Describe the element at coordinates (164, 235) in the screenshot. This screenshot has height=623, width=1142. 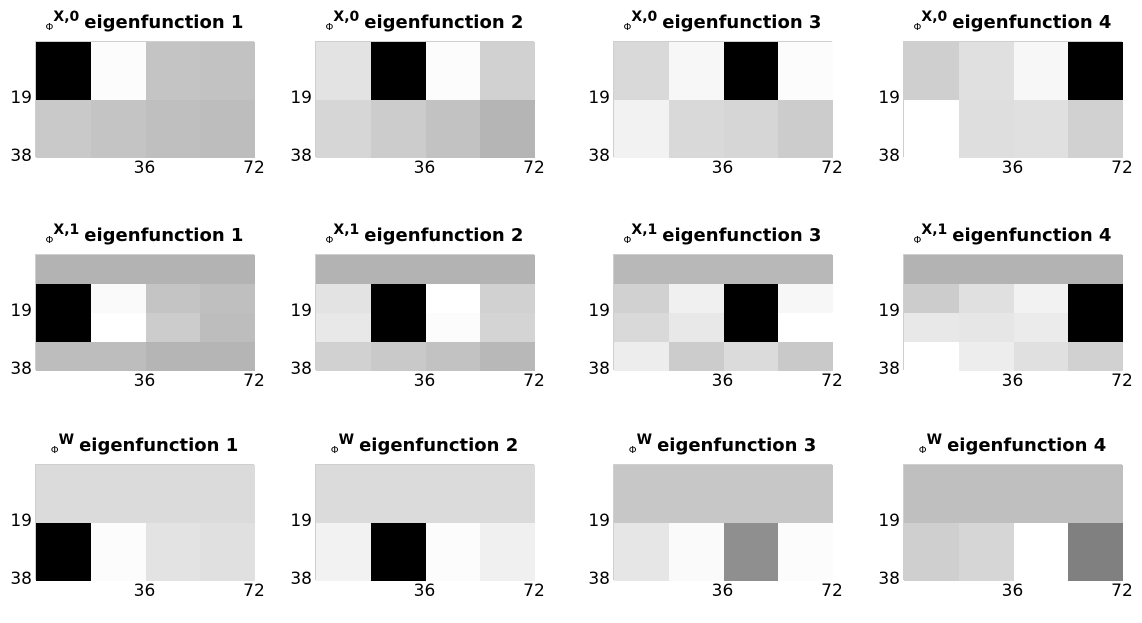
I see `title-text: eigenfunction 1` at that location.